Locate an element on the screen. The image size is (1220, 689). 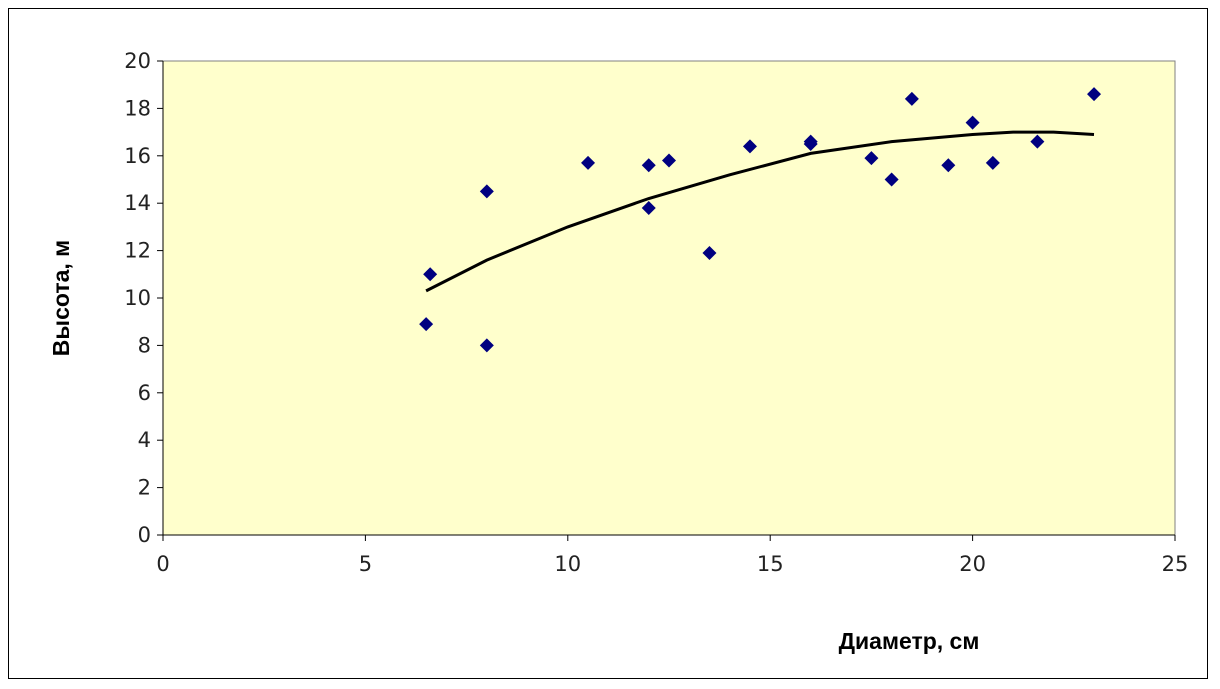
x-tick-label: 10 is located at coordinates (567, 564).